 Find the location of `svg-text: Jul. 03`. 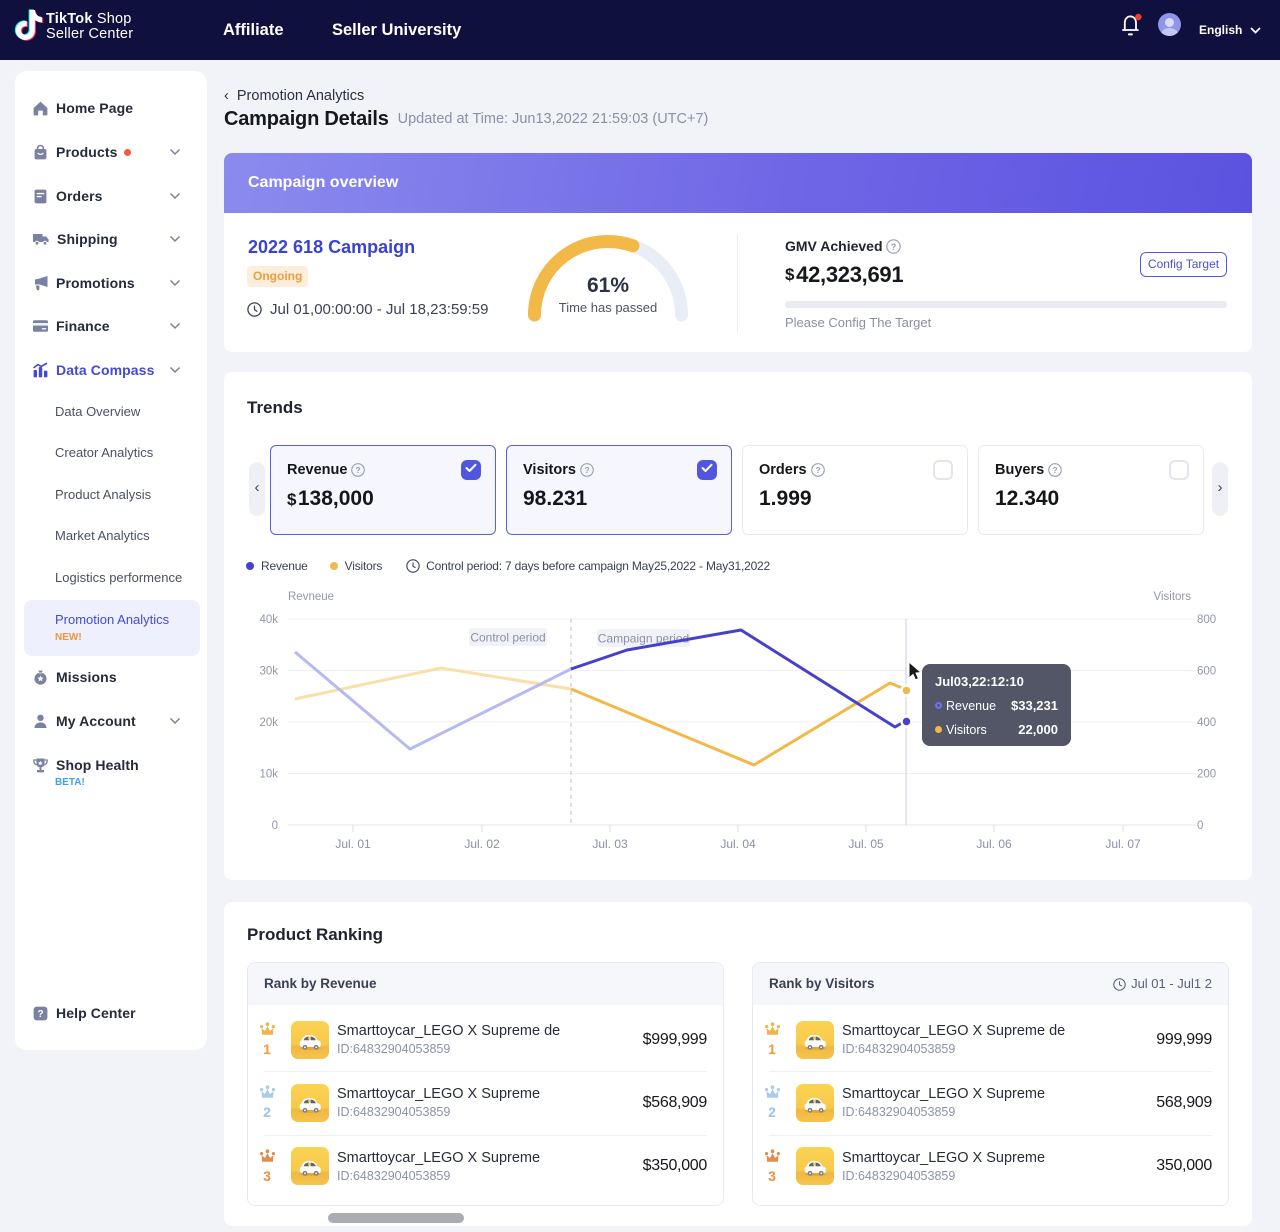

svg-text: Jul. 03 is located at coordinates (610, 844).